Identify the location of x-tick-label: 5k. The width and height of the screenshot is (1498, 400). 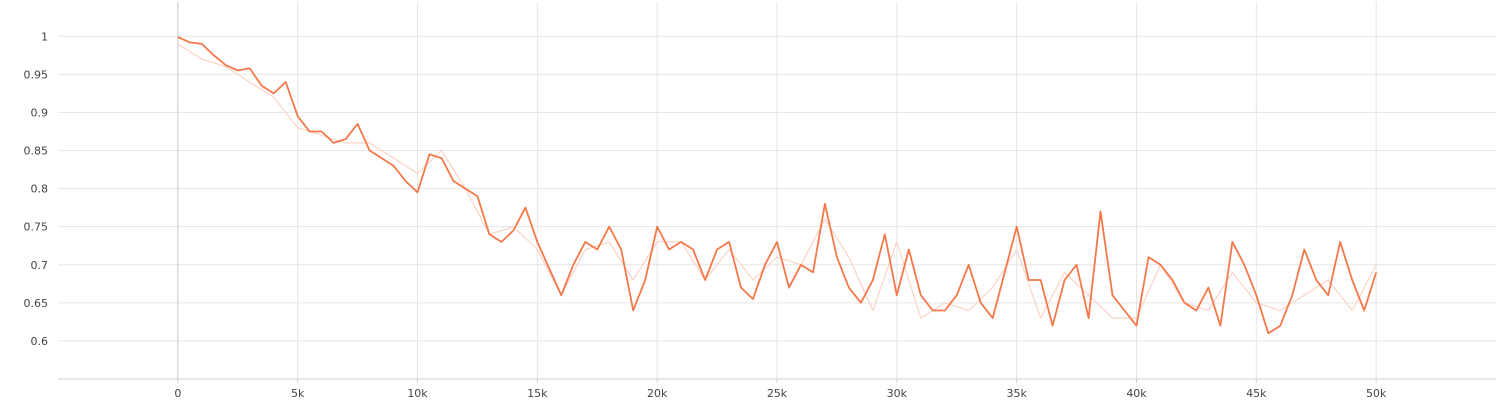
(298, 393).